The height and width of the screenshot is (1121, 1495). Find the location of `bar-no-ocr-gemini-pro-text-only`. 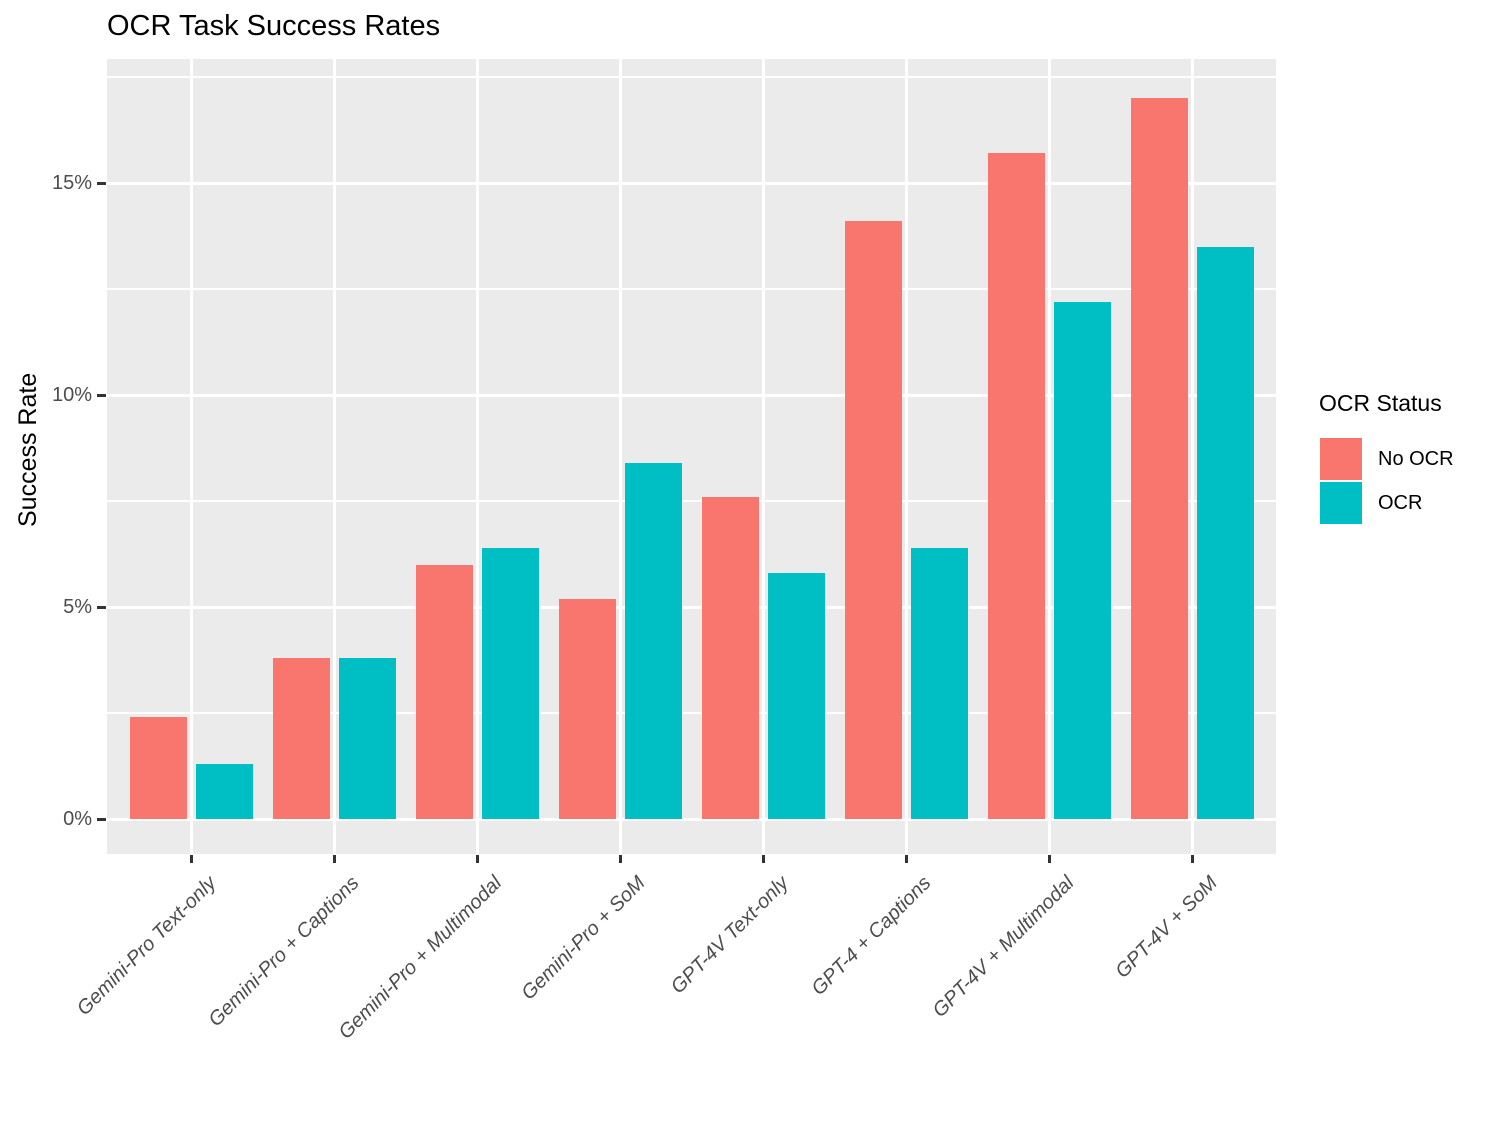

bar-no-ocr-gemini-pro-text-only is located at coordinates (158, 768).